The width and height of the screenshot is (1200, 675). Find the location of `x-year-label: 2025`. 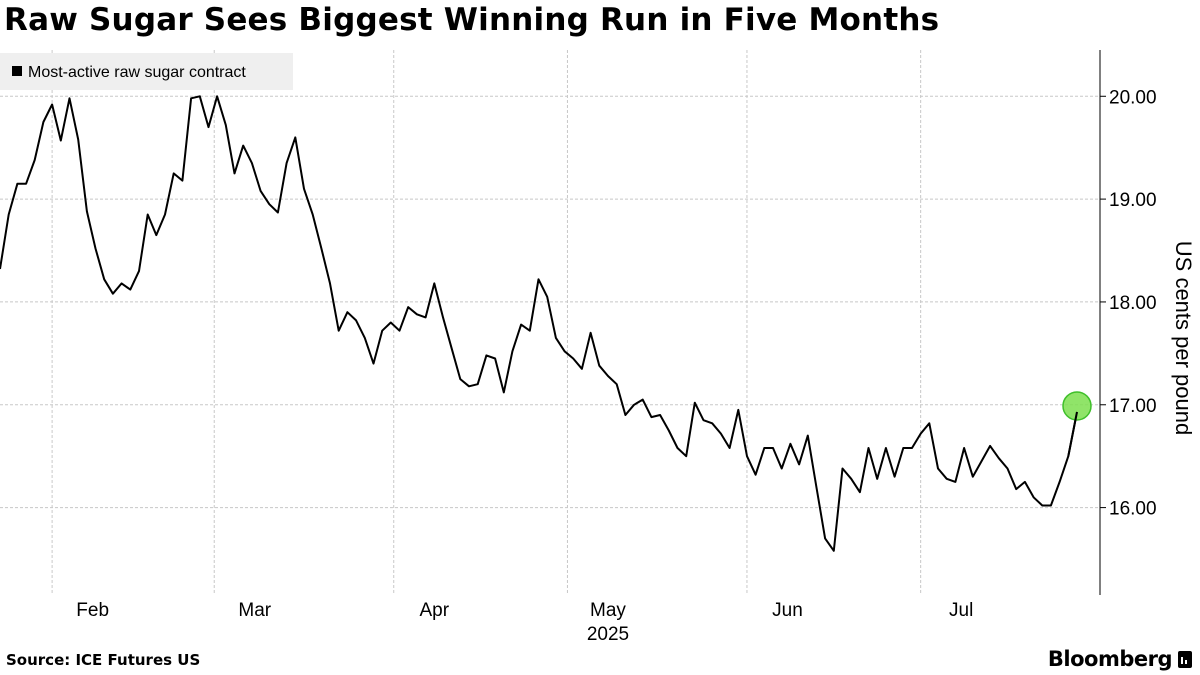

x-year-label: 2025 is located at coordinates (608, 634).